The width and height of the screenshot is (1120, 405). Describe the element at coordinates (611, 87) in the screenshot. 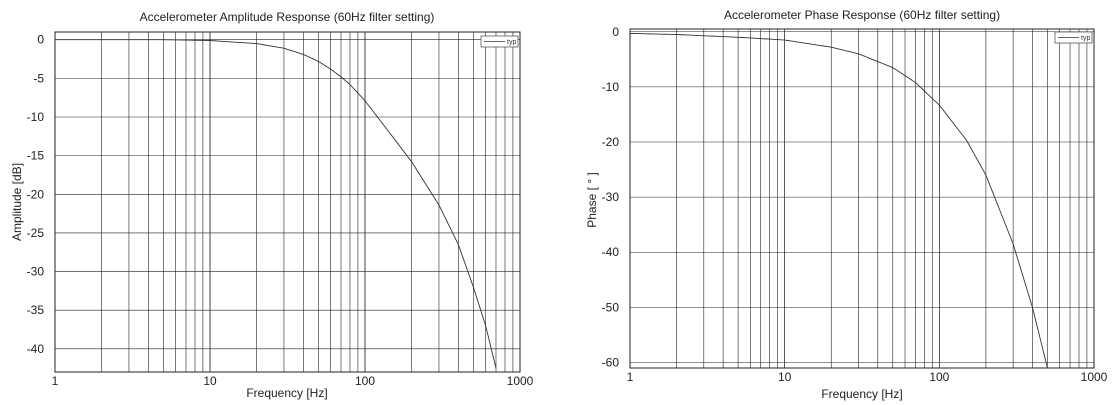

I see `phase-y-tick-label: -10` at that location.